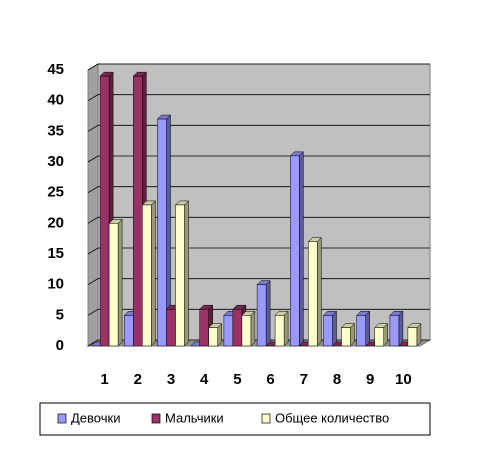 The image size is (477, 453). What do you see at coordinates (55, 161) in the screenshot?
I see `y-tick-label: 30` at bounding box center [55, 161].